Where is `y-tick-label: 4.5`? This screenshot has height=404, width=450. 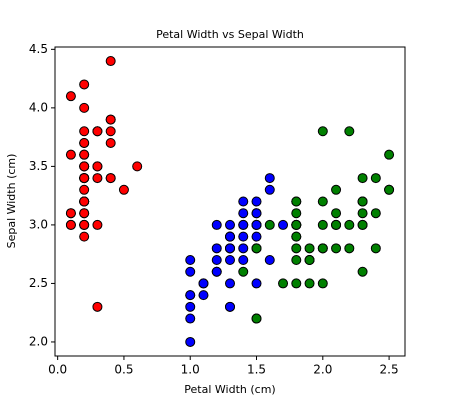
y-tick-label: 4.5 is located at coordinates (38, 49).